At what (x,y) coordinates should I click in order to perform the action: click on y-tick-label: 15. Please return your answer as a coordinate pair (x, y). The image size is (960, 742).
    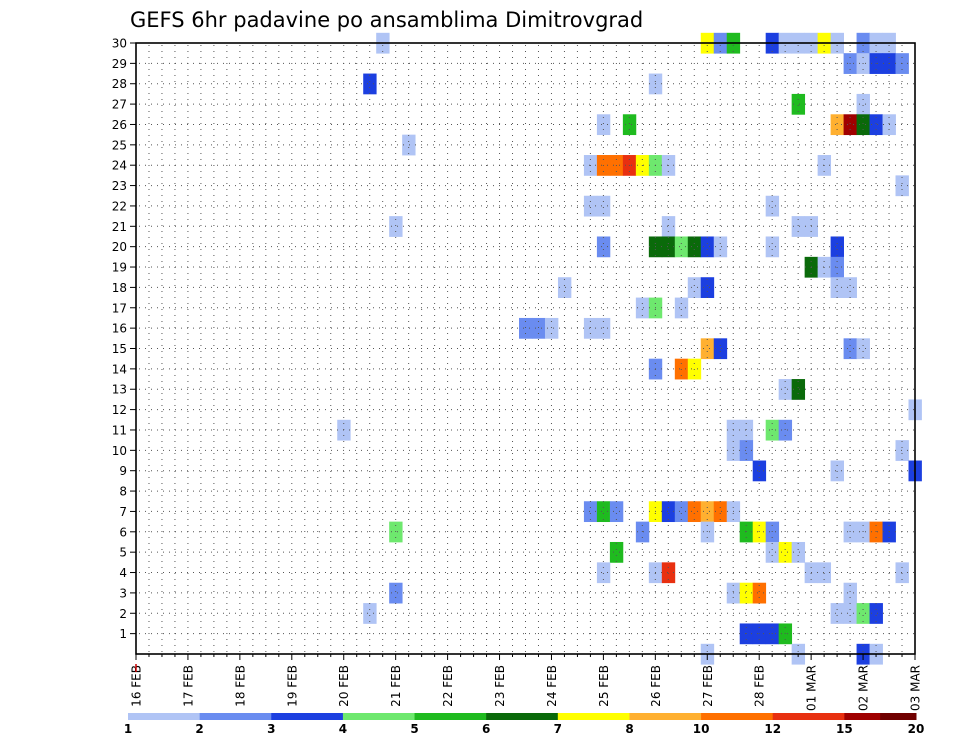
    Looking at the image, I should click on (119, 349).